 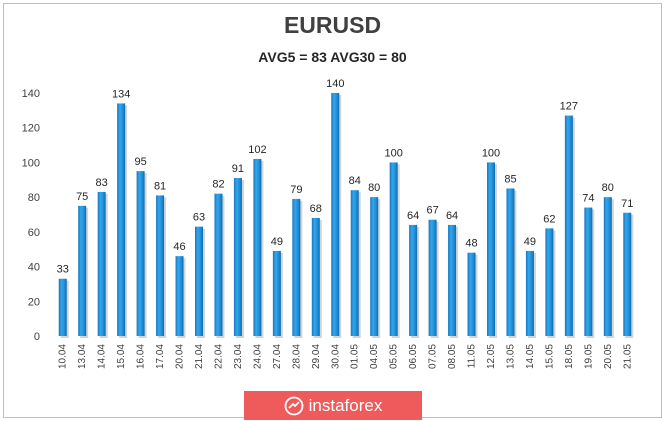 What do you see at coordinates (332, 57) in the screenshot?
I see `chart-subtitle: AVG5 = 83 AVG30 = 80` at bounding box center [332, 57].